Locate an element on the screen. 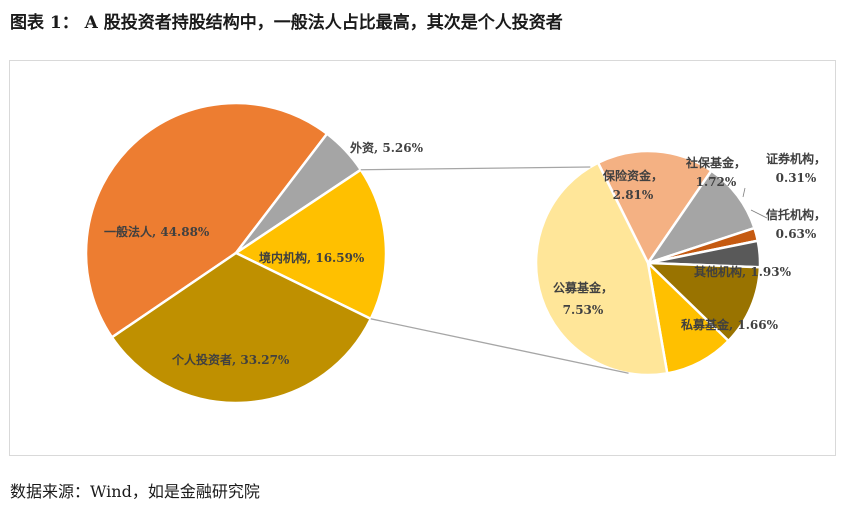  sub-label-3: 信托机构， is located at coordinates (796, 214).